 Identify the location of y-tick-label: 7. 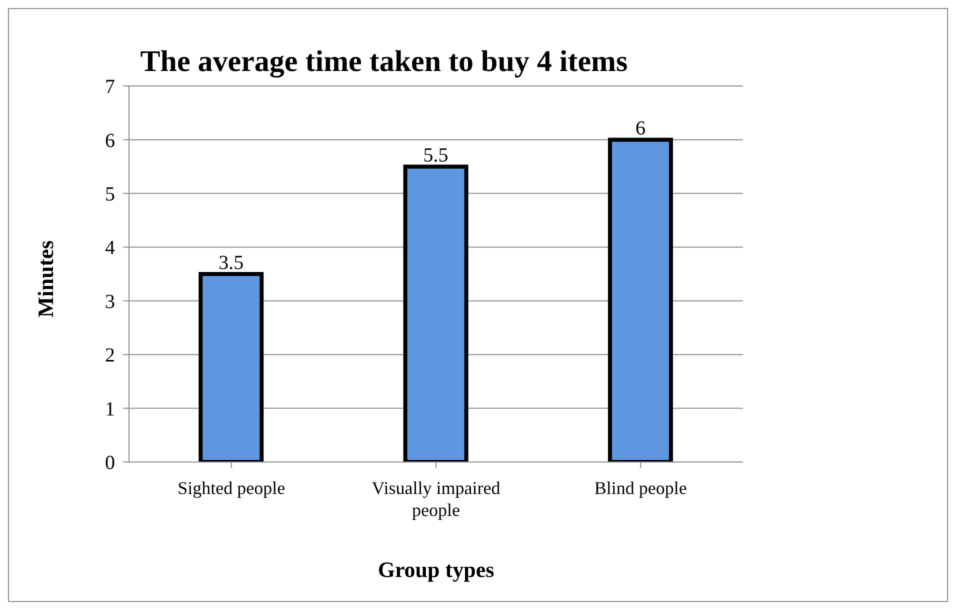
(110, 87).